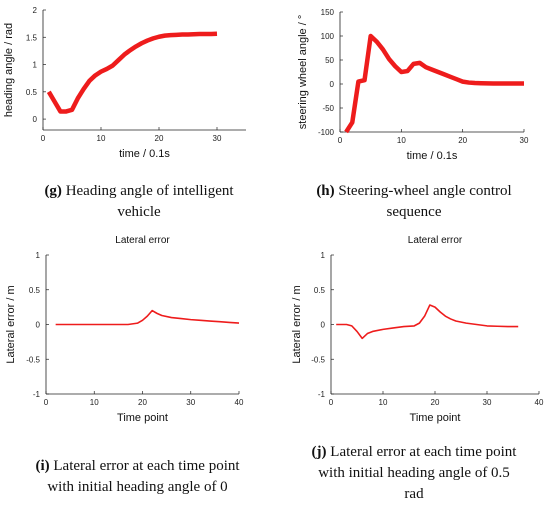  What do you see at coordinates (38, 255) in the screenshot?
I see `c2-y-tick-label: 1` at bounding box center [38, 255].